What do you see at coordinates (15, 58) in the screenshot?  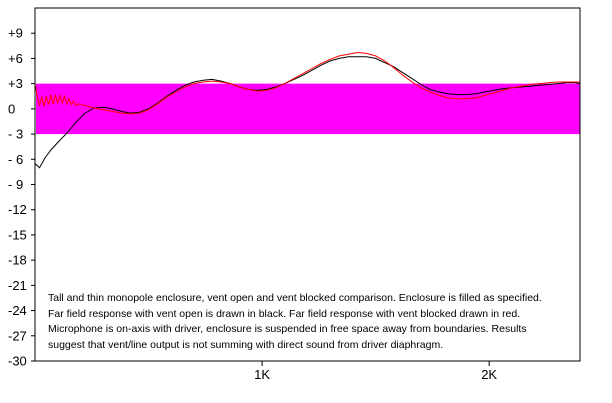 I see `y-tick-label: +6` at bounding box center [15, 58].